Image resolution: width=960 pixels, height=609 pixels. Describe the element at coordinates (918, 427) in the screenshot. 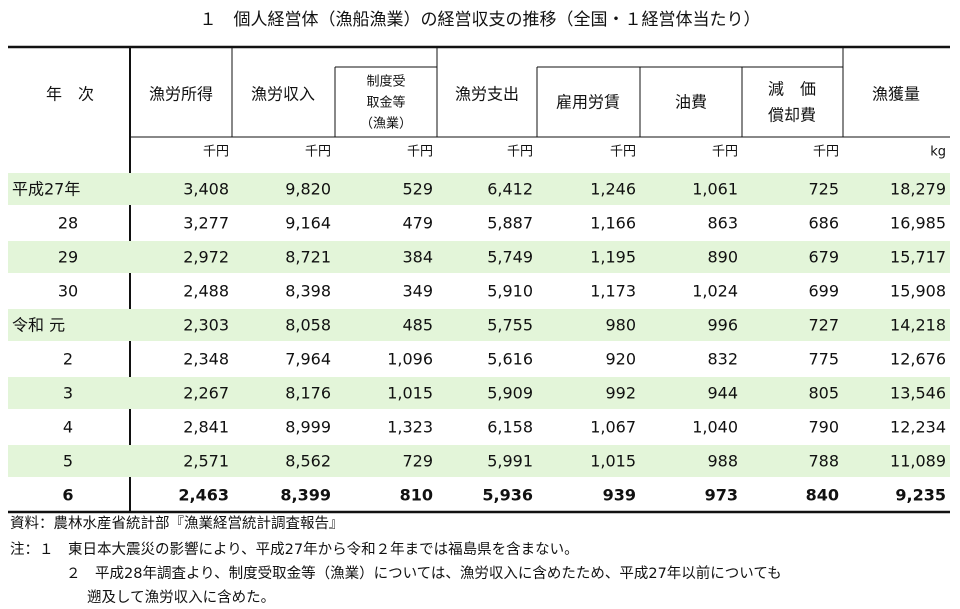

I see `cell-value: 12,234` at that location.